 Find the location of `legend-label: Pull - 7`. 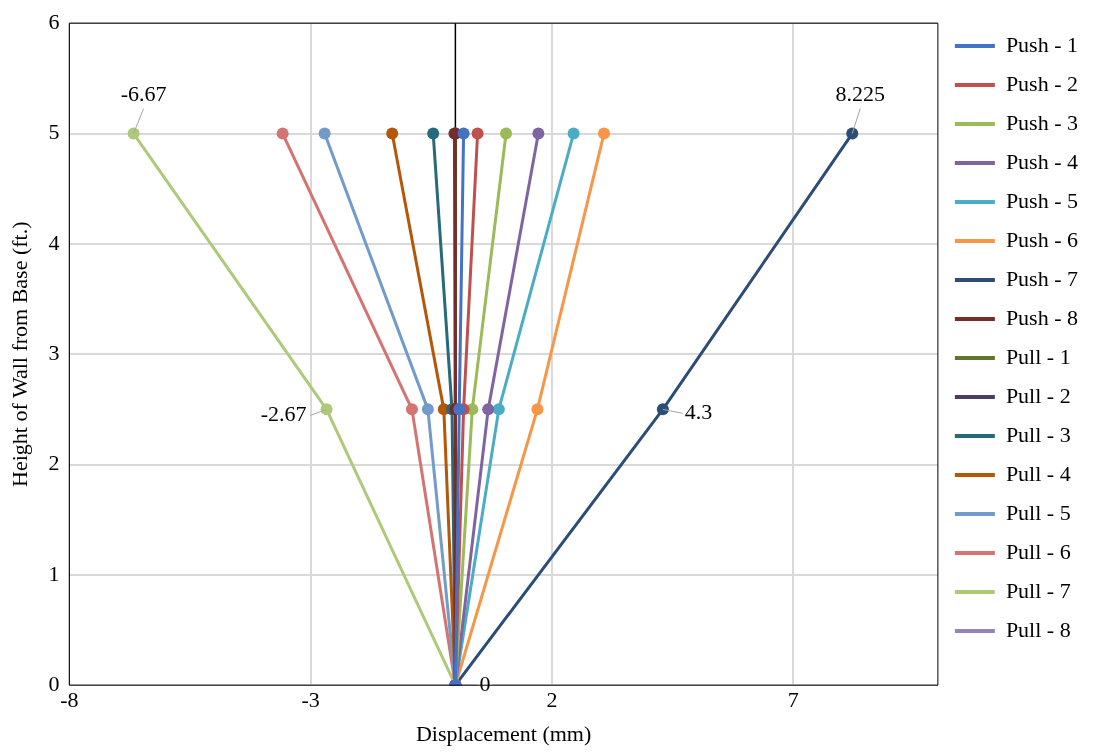

legend-label: Pull - 7 is located at coordinates (1038, 590).